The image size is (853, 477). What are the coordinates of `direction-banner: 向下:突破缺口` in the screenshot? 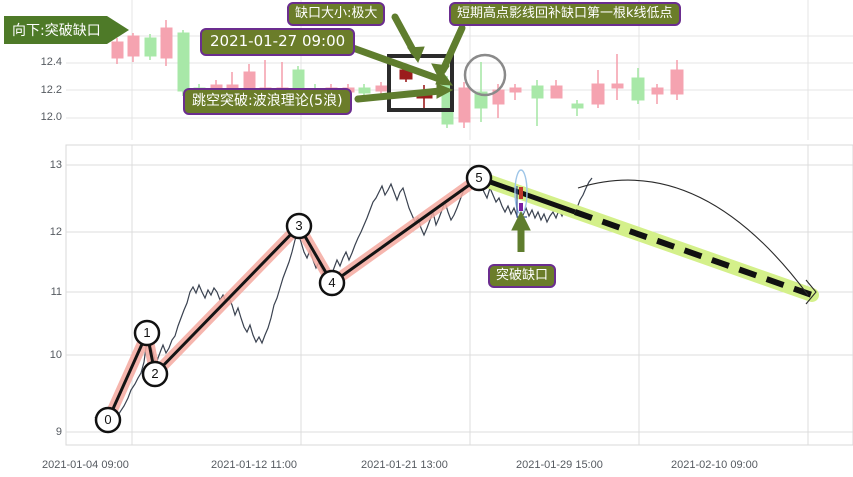 It's located at (66, 30).